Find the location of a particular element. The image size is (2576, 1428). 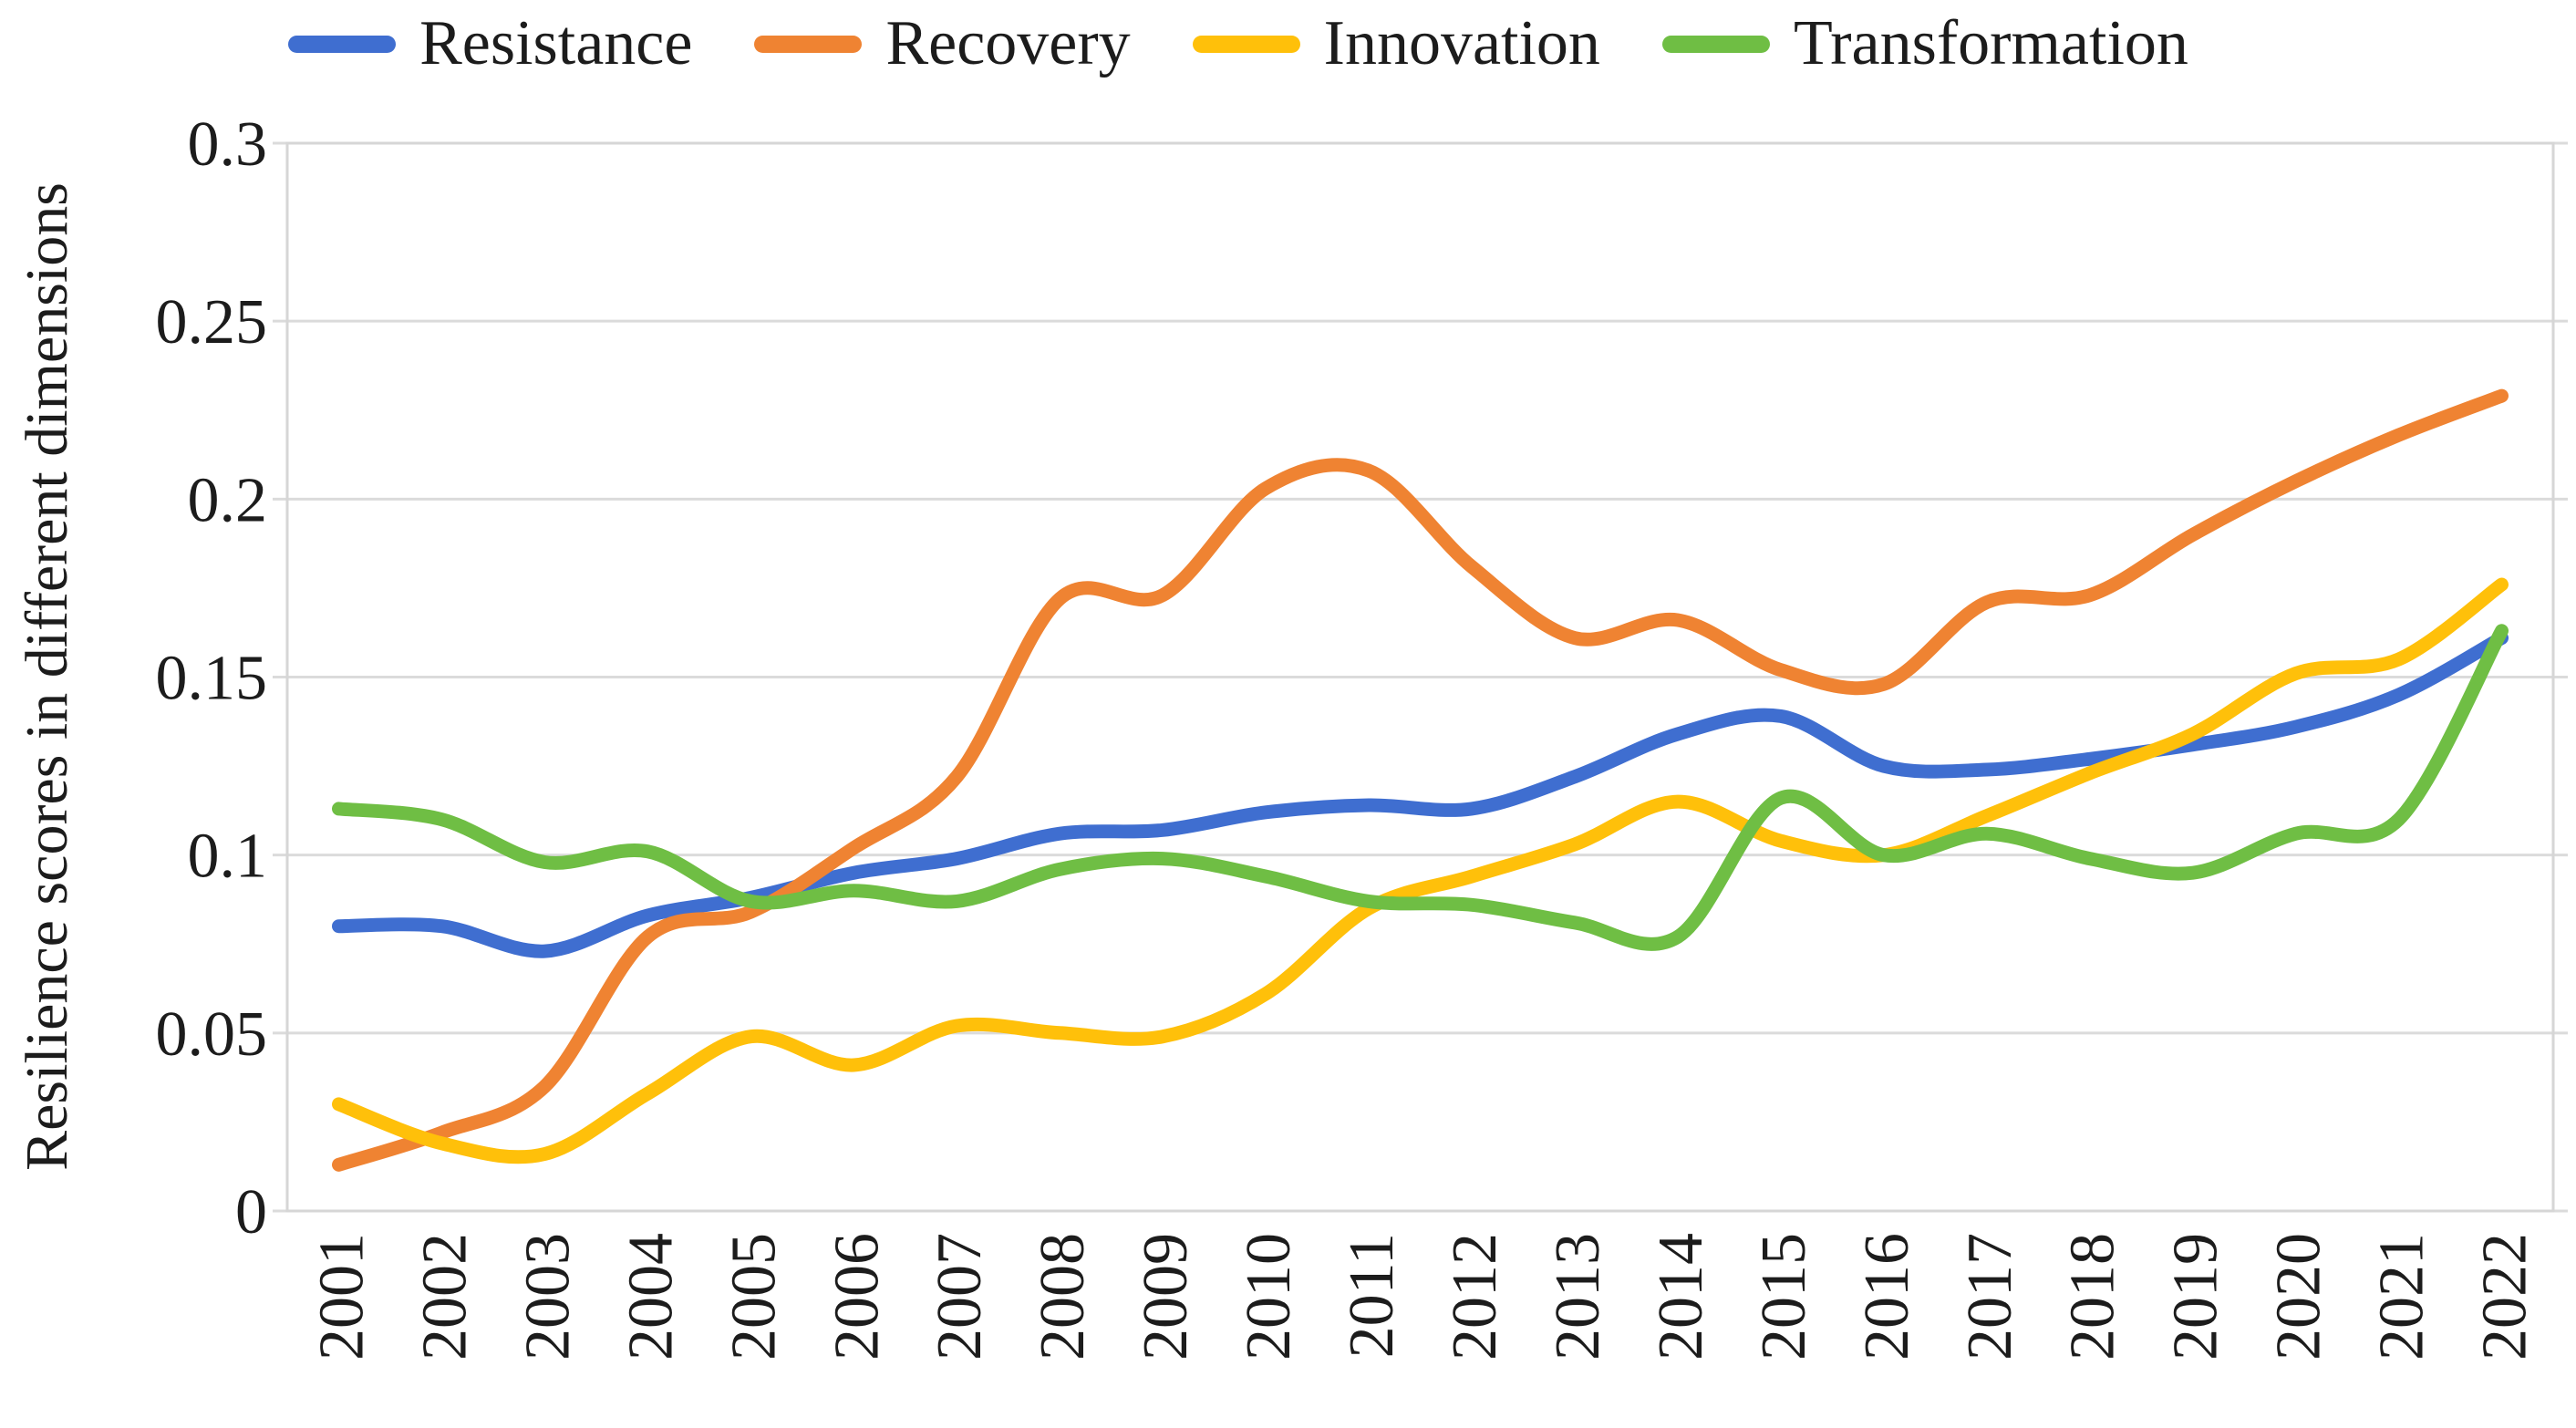

x-tick-label-2018: 2018 is located at coordinates (2093, 1297).